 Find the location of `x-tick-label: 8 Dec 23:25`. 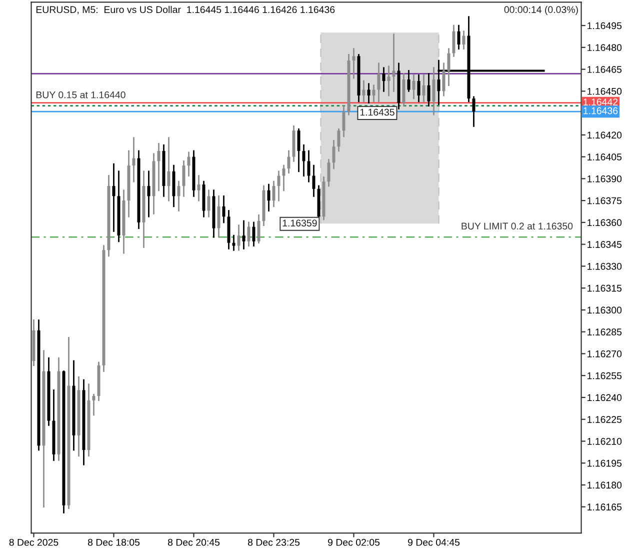

x-tick-label: 8 Dec 23:25 is located at coordinates (274, 542).